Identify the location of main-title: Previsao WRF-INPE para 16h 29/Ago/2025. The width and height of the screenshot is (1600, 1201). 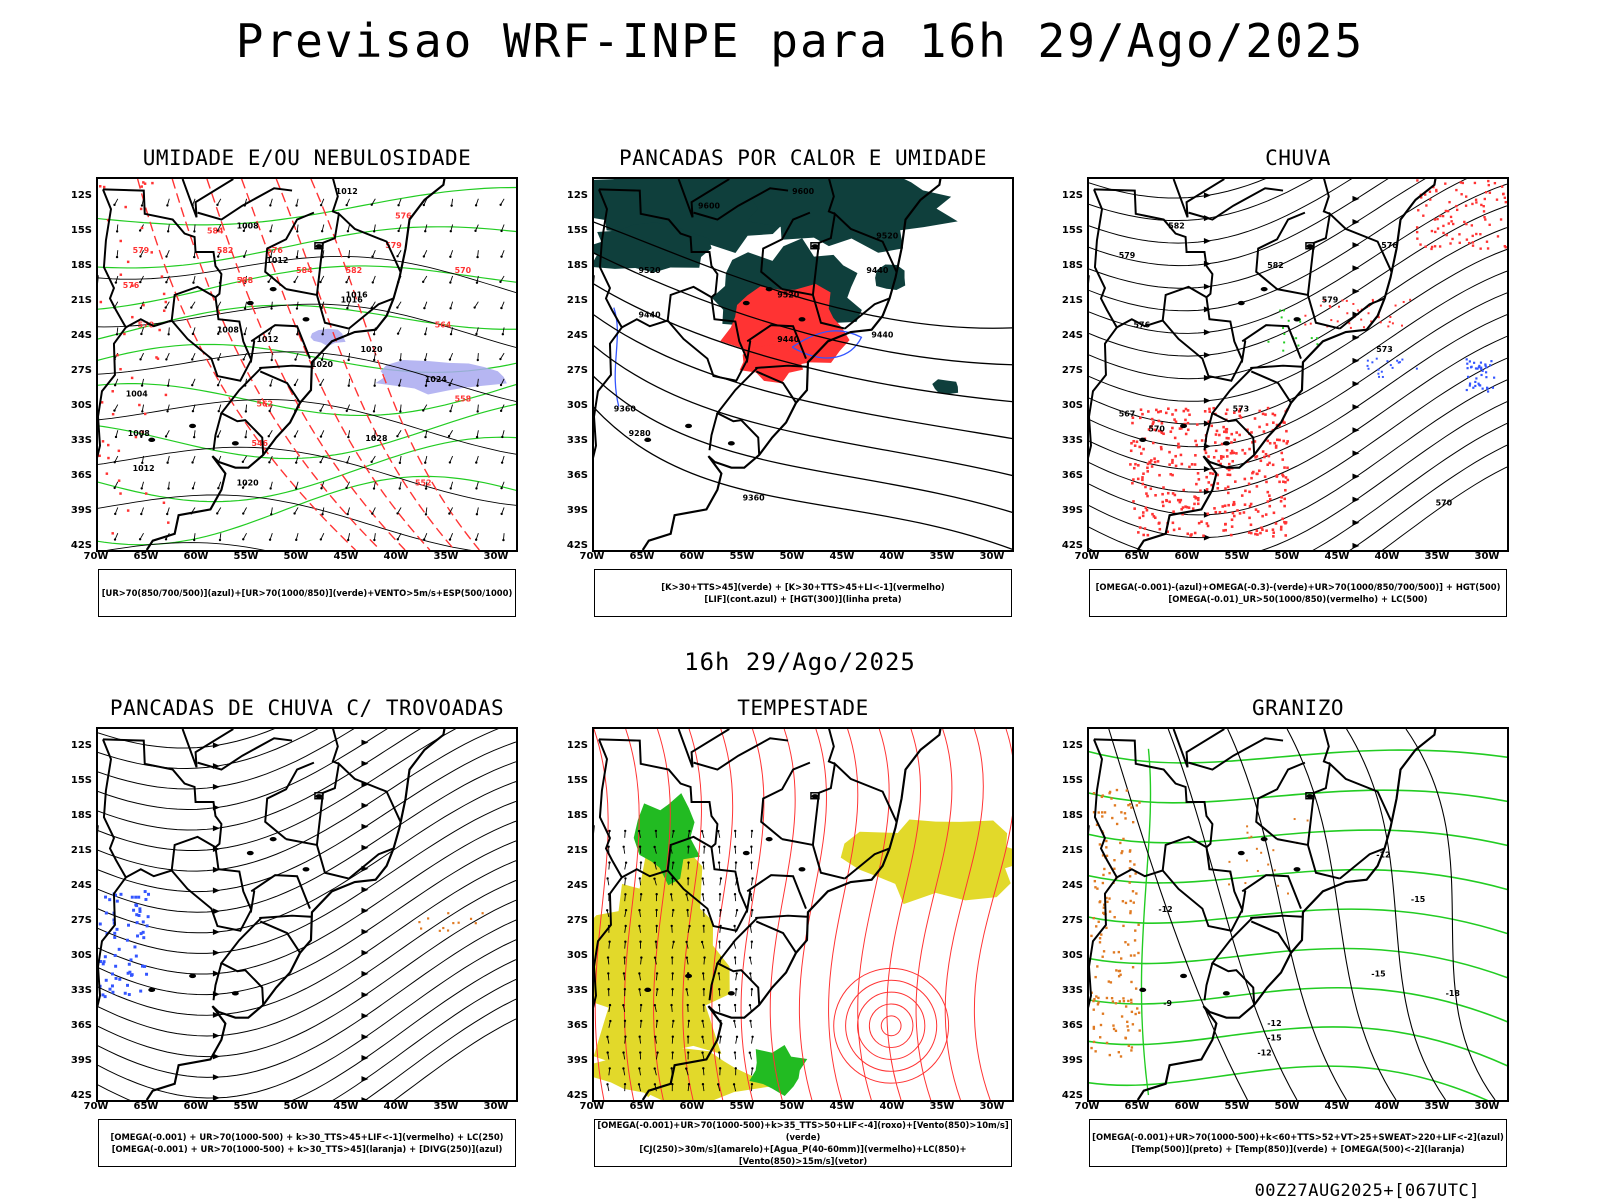
(800, 41).